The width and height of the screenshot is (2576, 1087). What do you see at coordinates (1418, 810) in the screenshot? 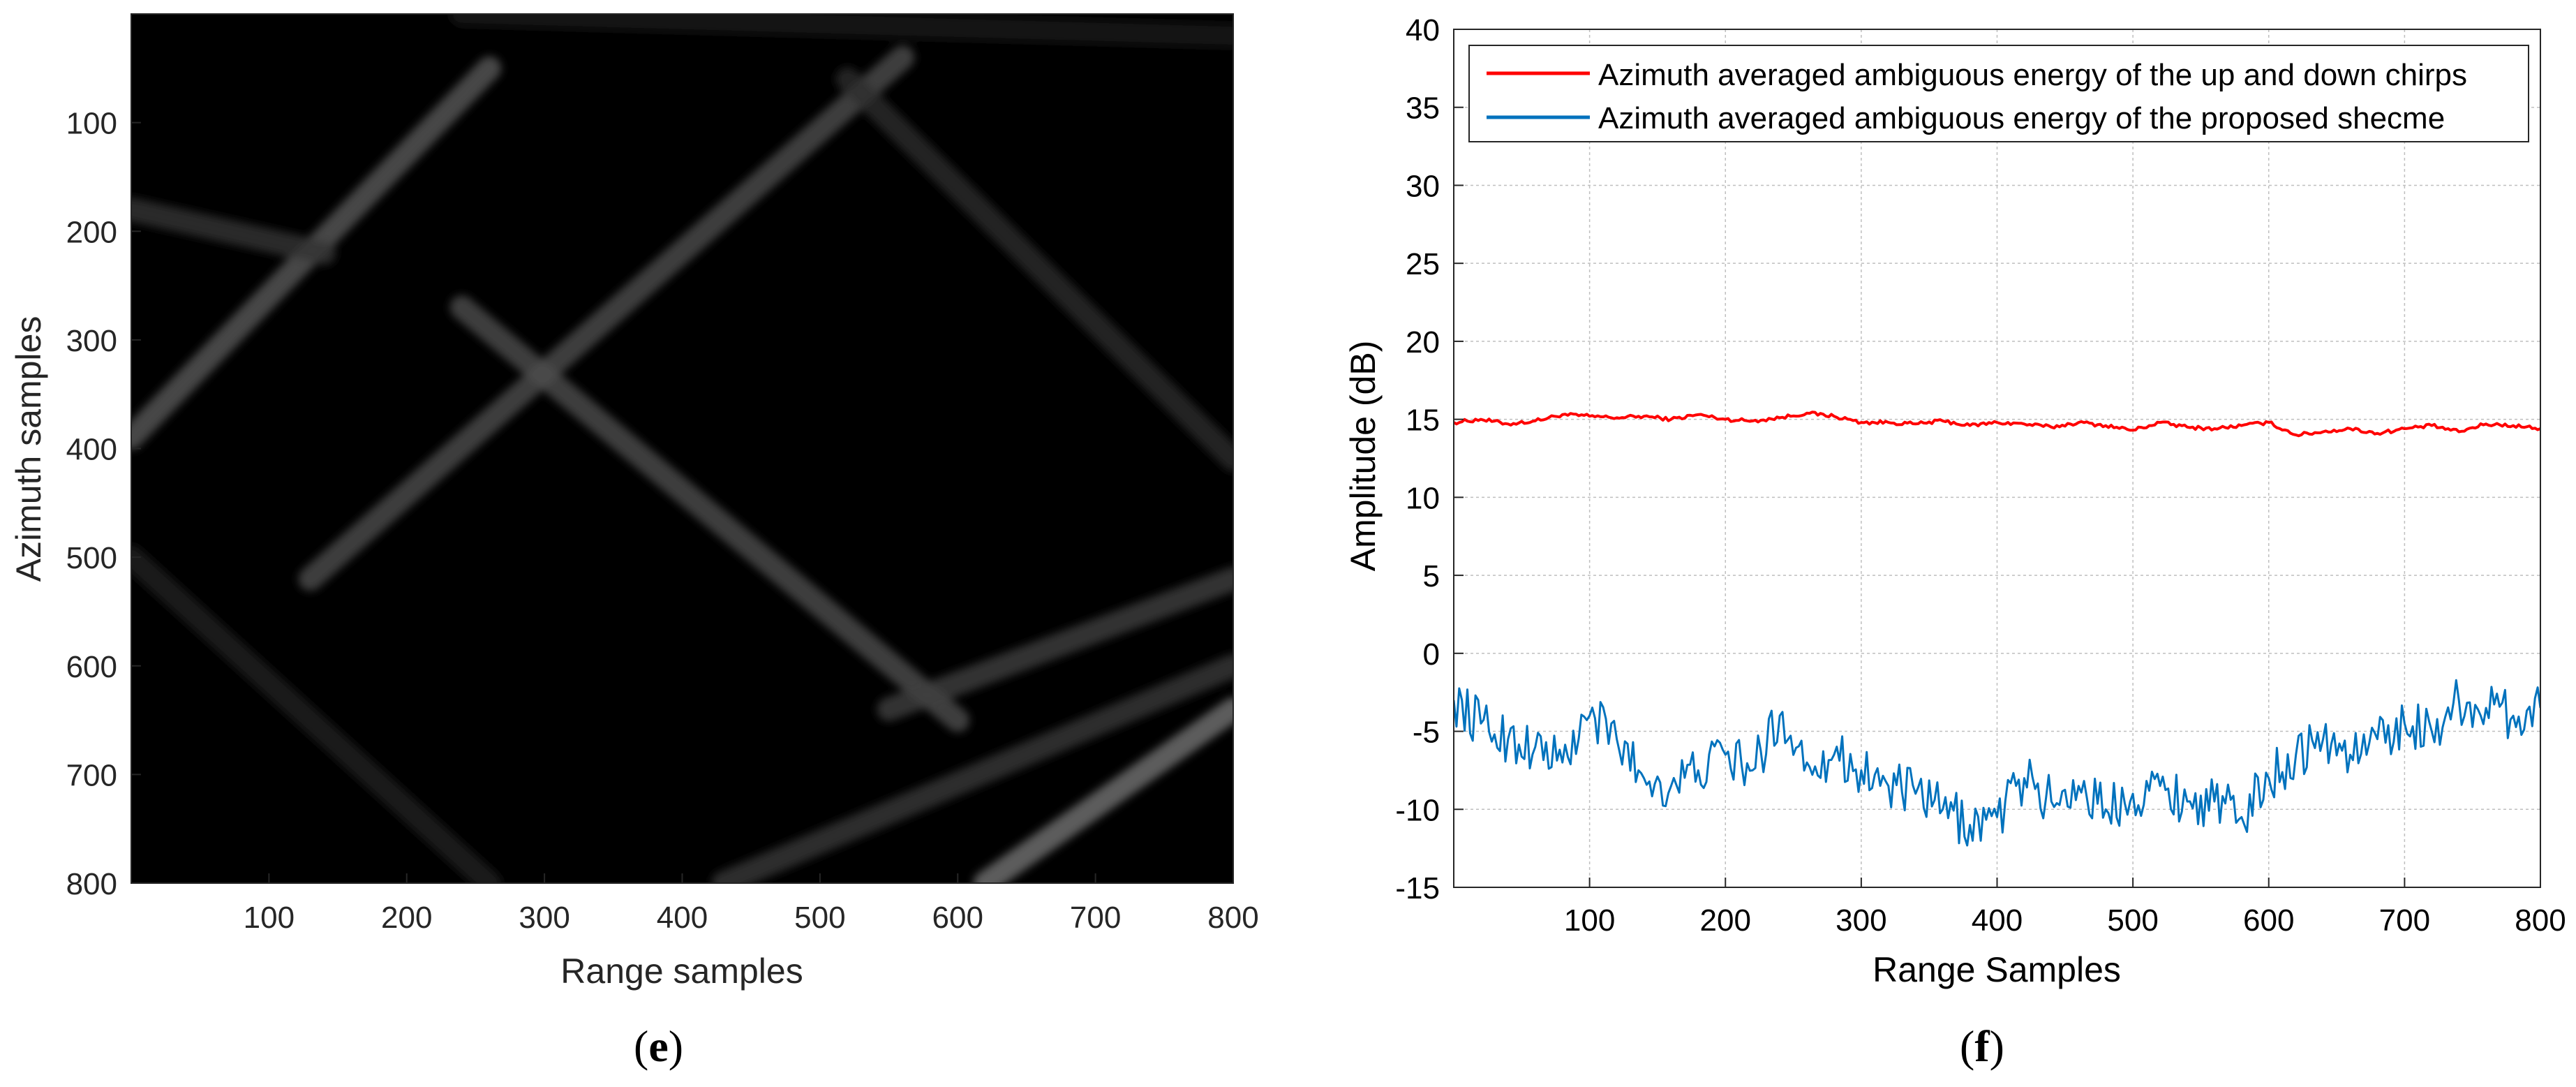
I see `line-y-tick-label: -10` at bounding box center [1418, 810].